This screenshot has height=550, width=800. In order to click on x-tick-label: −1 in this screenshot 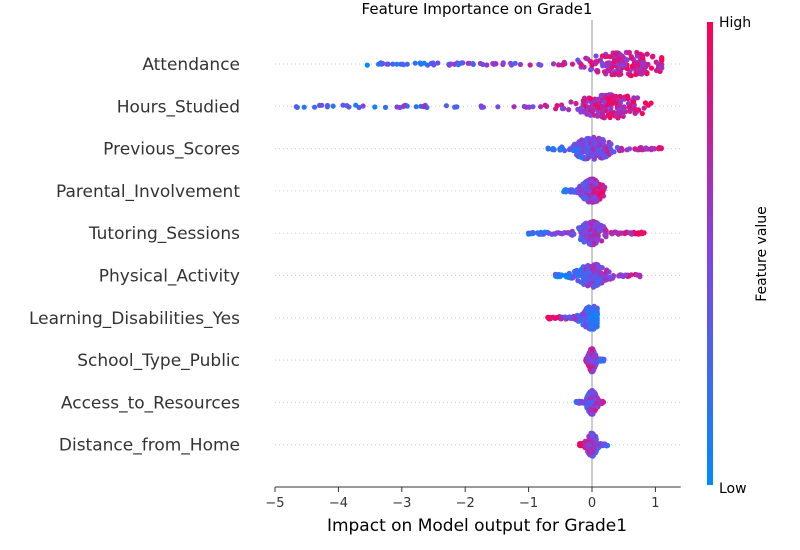, I will do `click(528, 503)`.